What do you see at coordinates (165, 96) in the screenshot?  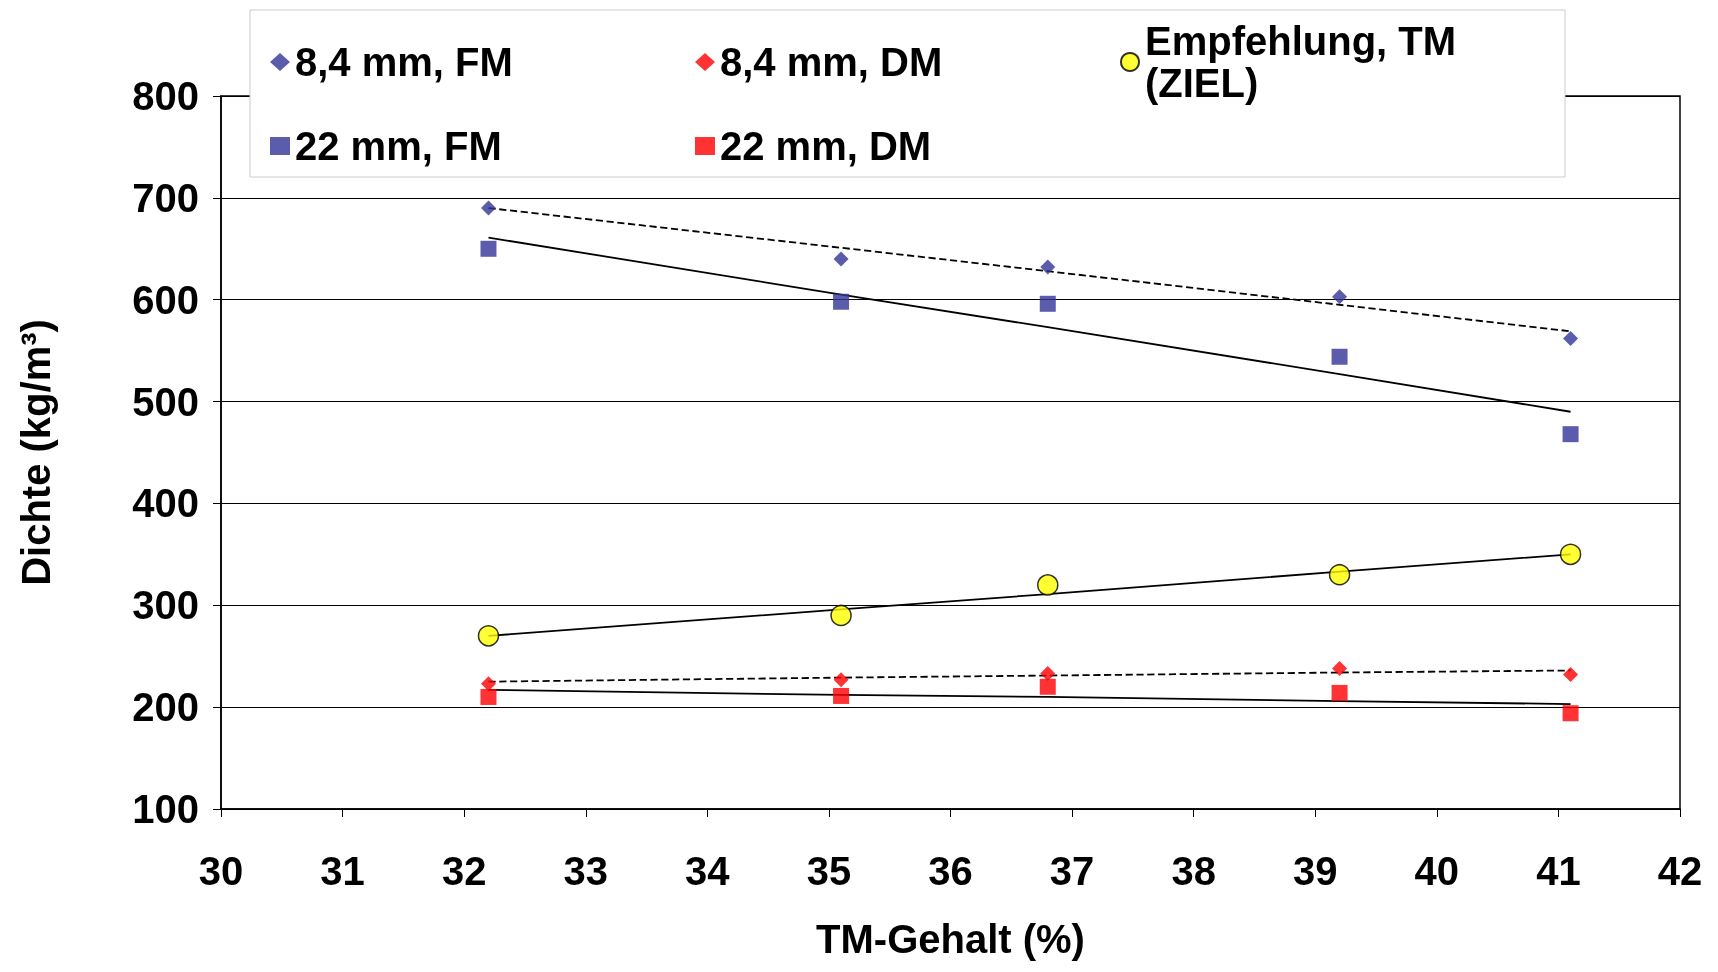 I see `y-tick-label: 800` at bounding box center [165, 96].